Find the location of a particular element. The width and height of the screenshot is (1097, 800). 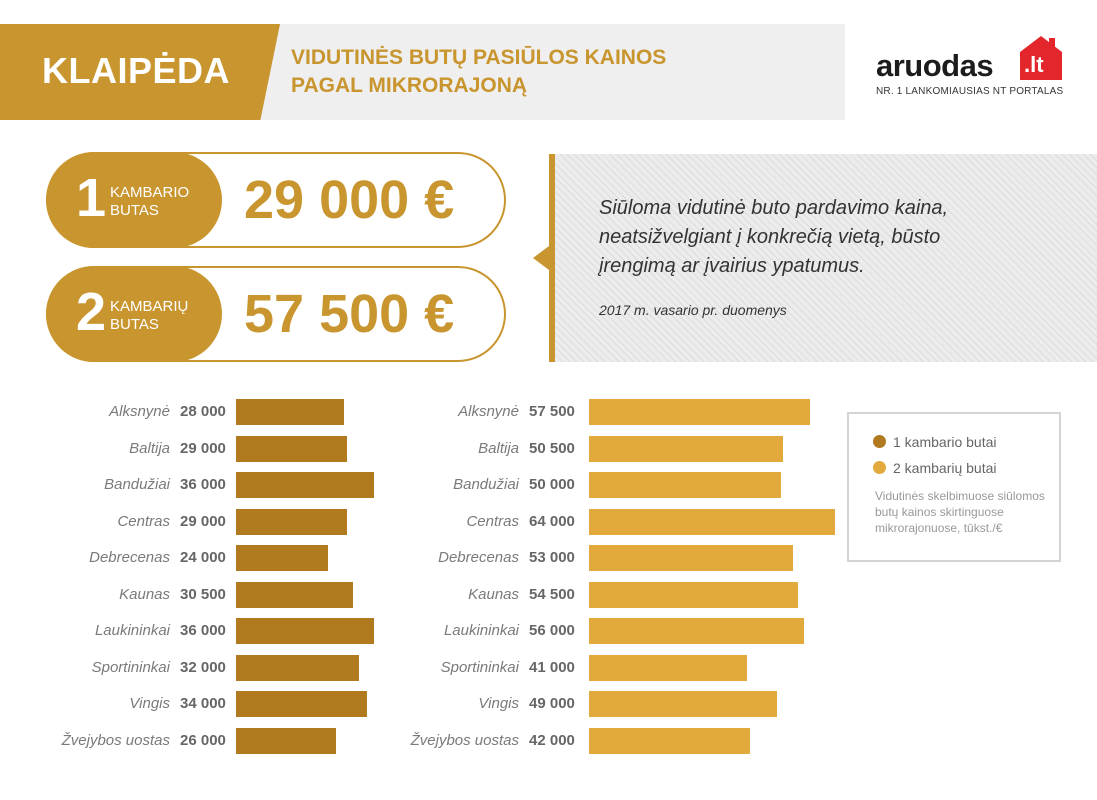

price-card-2-room: 2 KAMBARIŲ BUTAS 57 500 € is located at coordinates (276, 314).